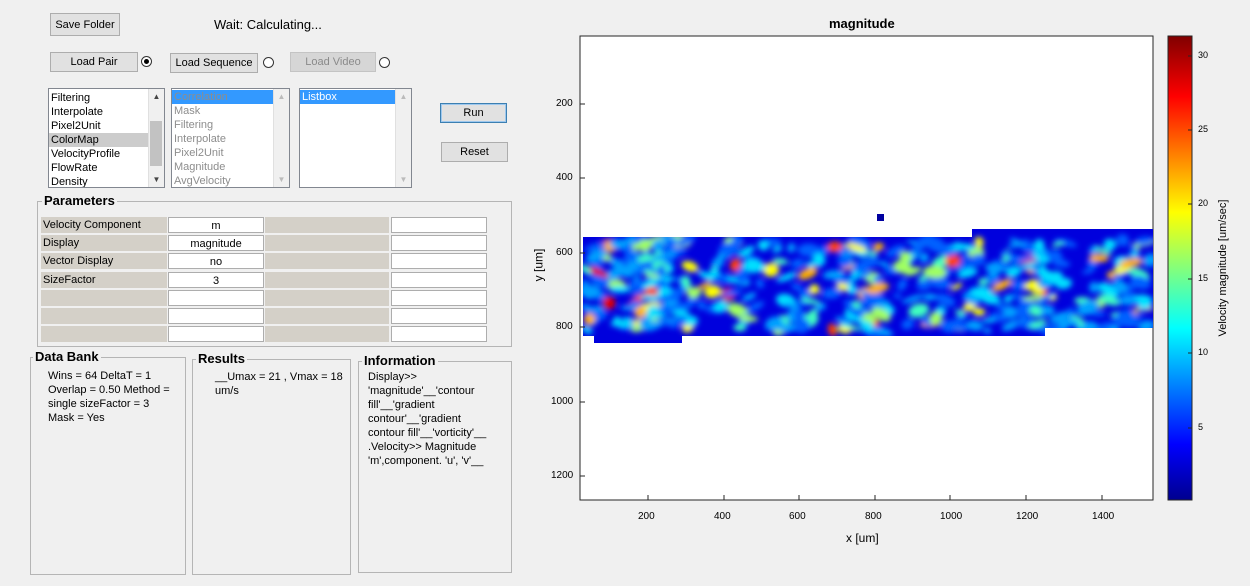 The width and height of the screenshot is (1250, 586). I want to click on load-pair-button: Load Pair, so click(94, 62).